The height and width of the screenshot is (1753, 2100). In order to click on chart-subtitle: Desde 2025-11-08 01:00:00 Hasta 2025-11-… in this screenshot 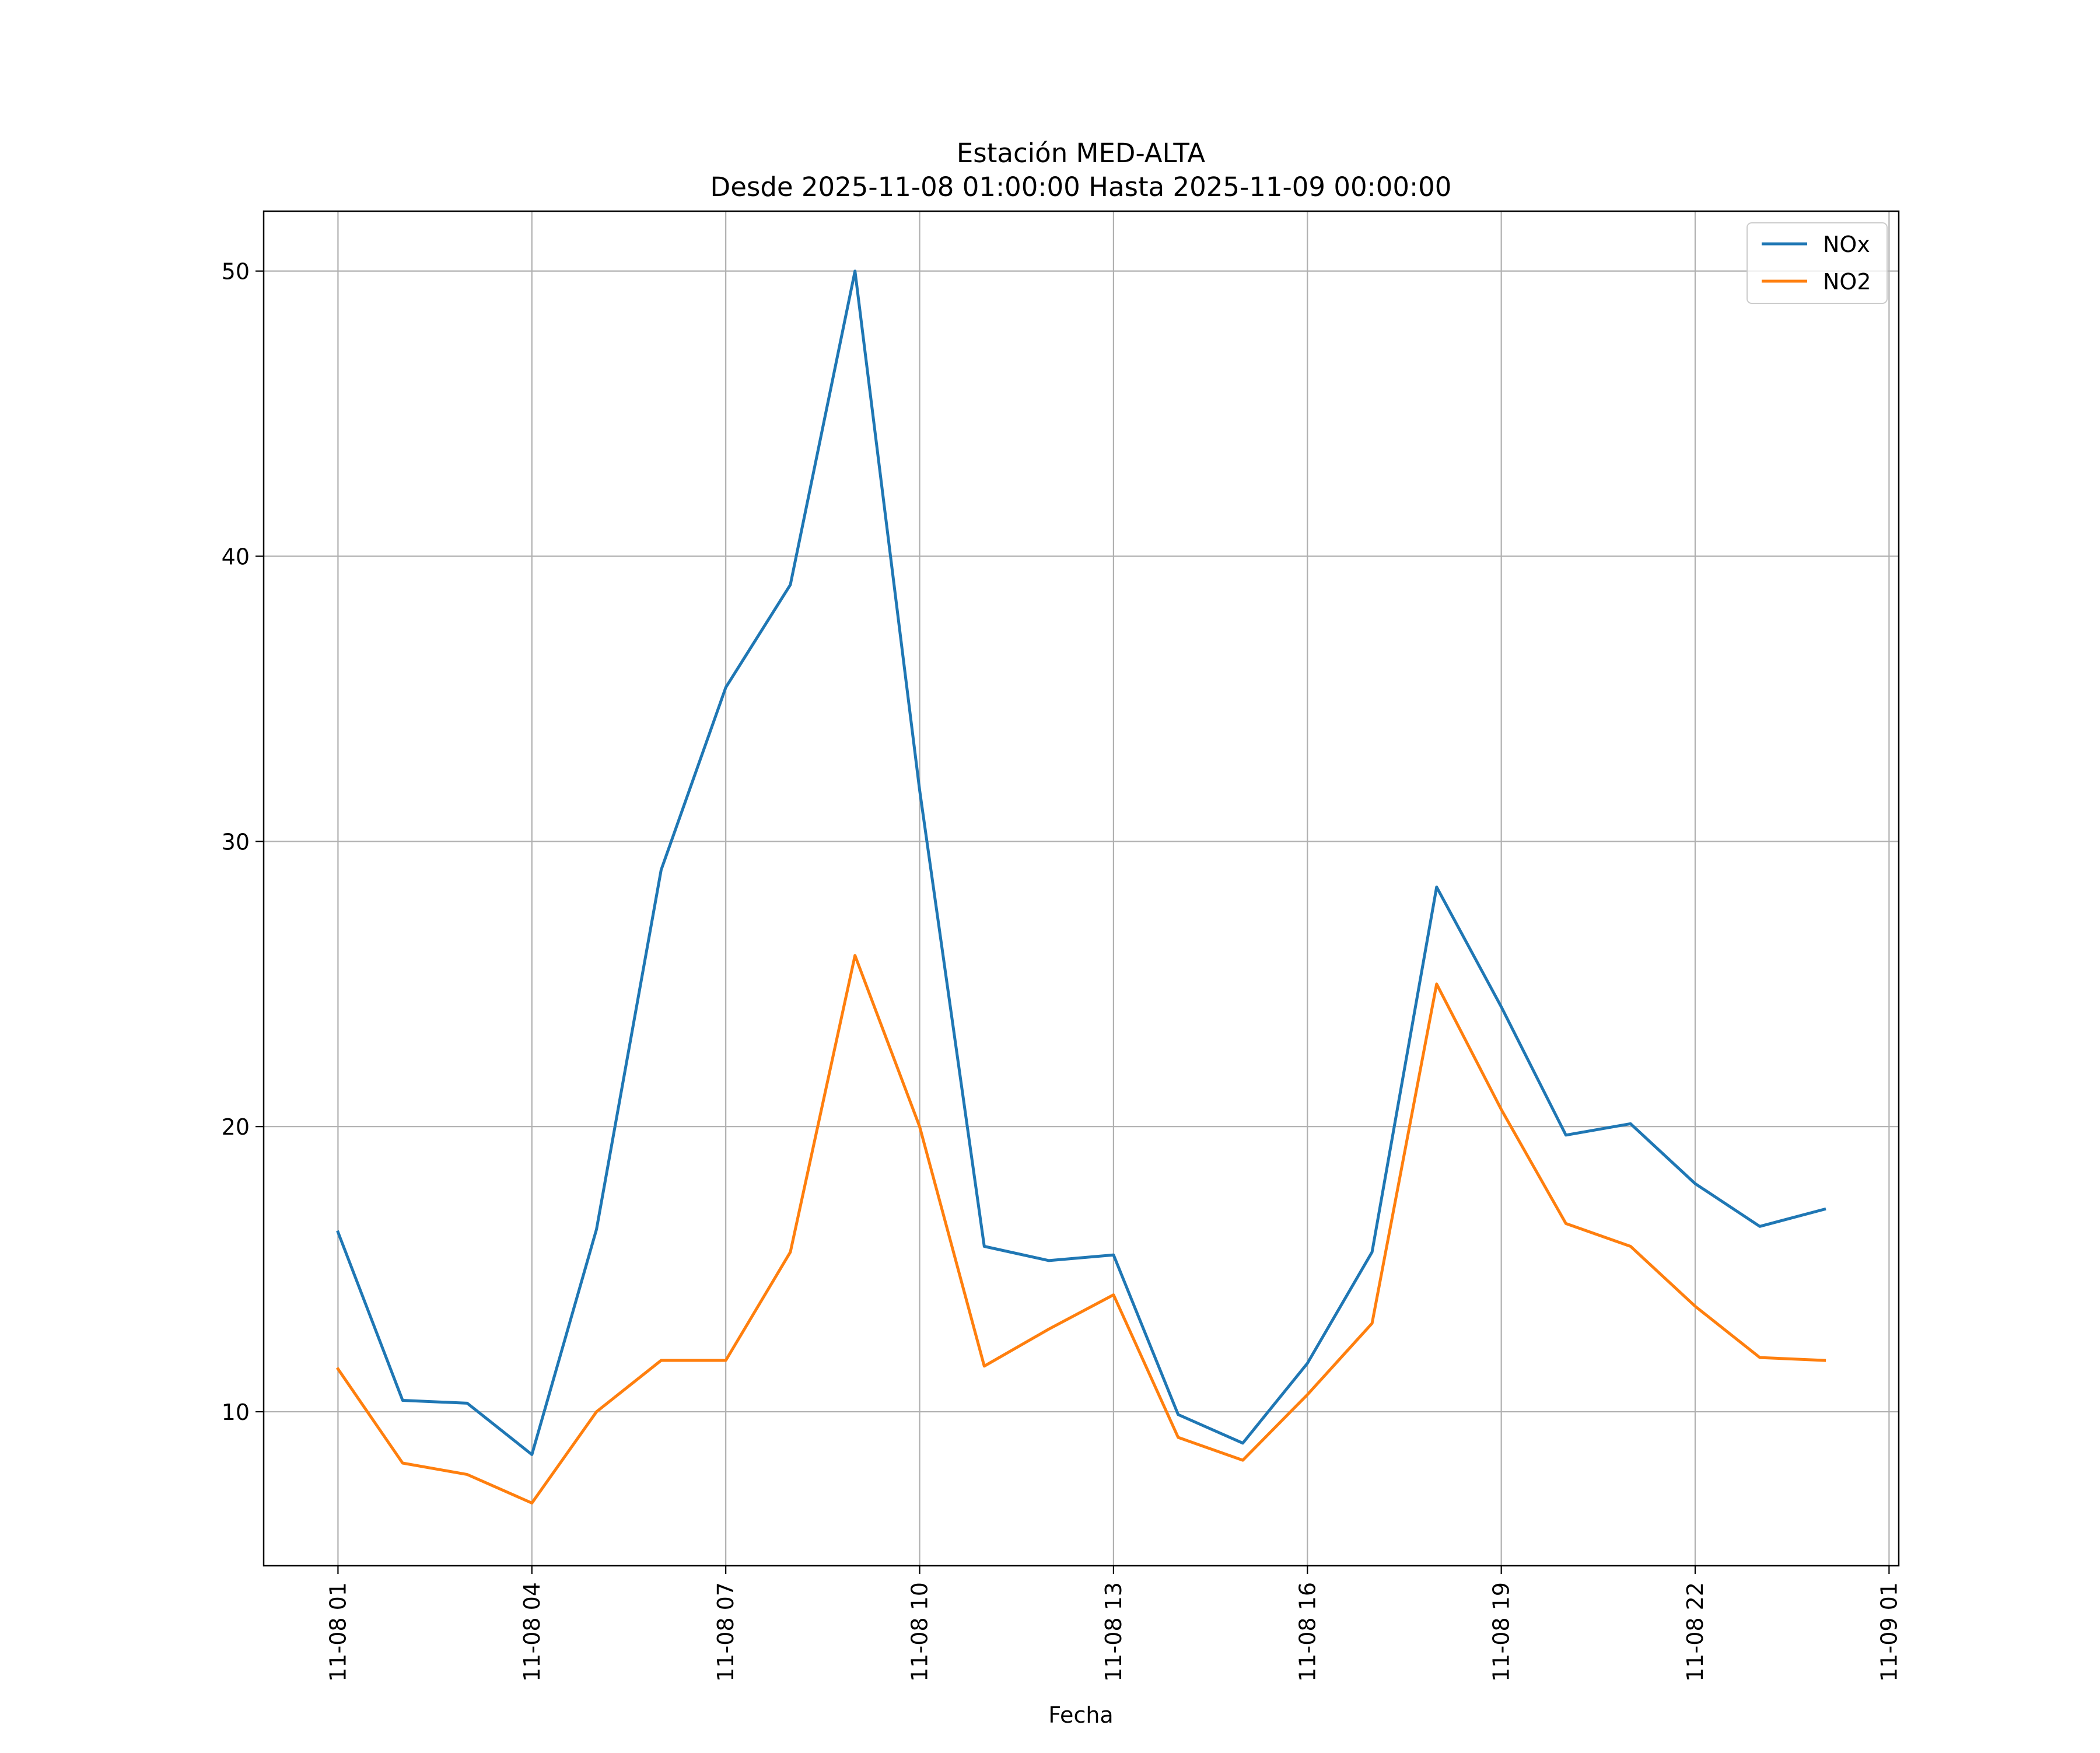, I will do `click(1081, 187)`.